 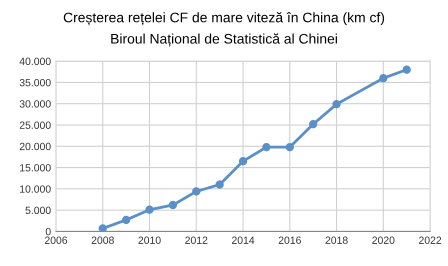 I want to click on x-tick-label: 2008, so click(x=103, y=240).